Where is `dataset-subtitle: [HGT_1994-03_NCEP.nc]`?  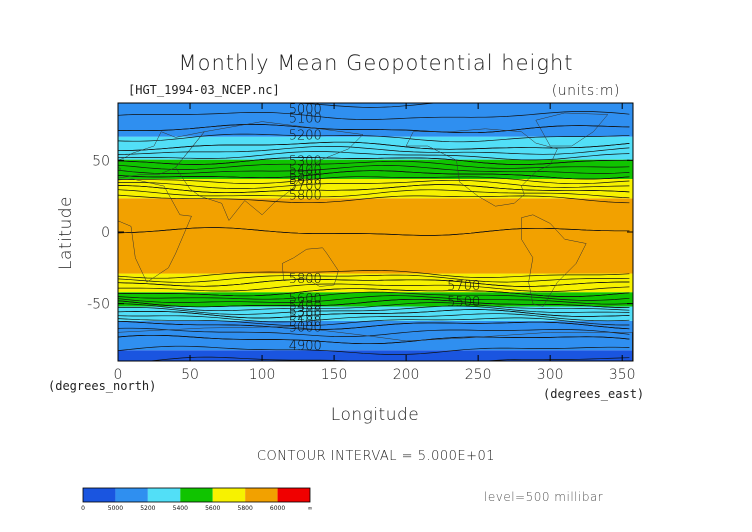 dataset-subtitle: [HGT_1994-03_NCEP.nc] is located at coordinates (204, 90).